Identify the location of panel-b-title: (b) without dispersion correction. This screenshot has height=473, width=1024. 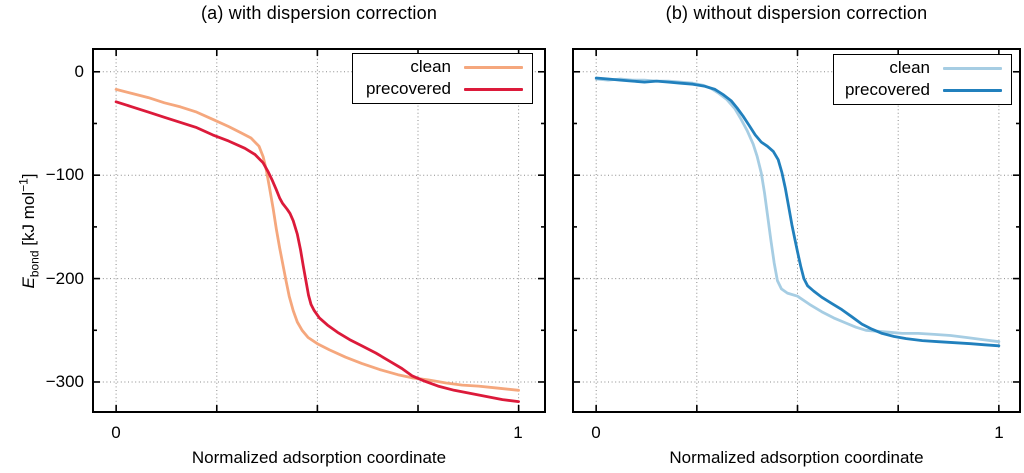
(796, 13).